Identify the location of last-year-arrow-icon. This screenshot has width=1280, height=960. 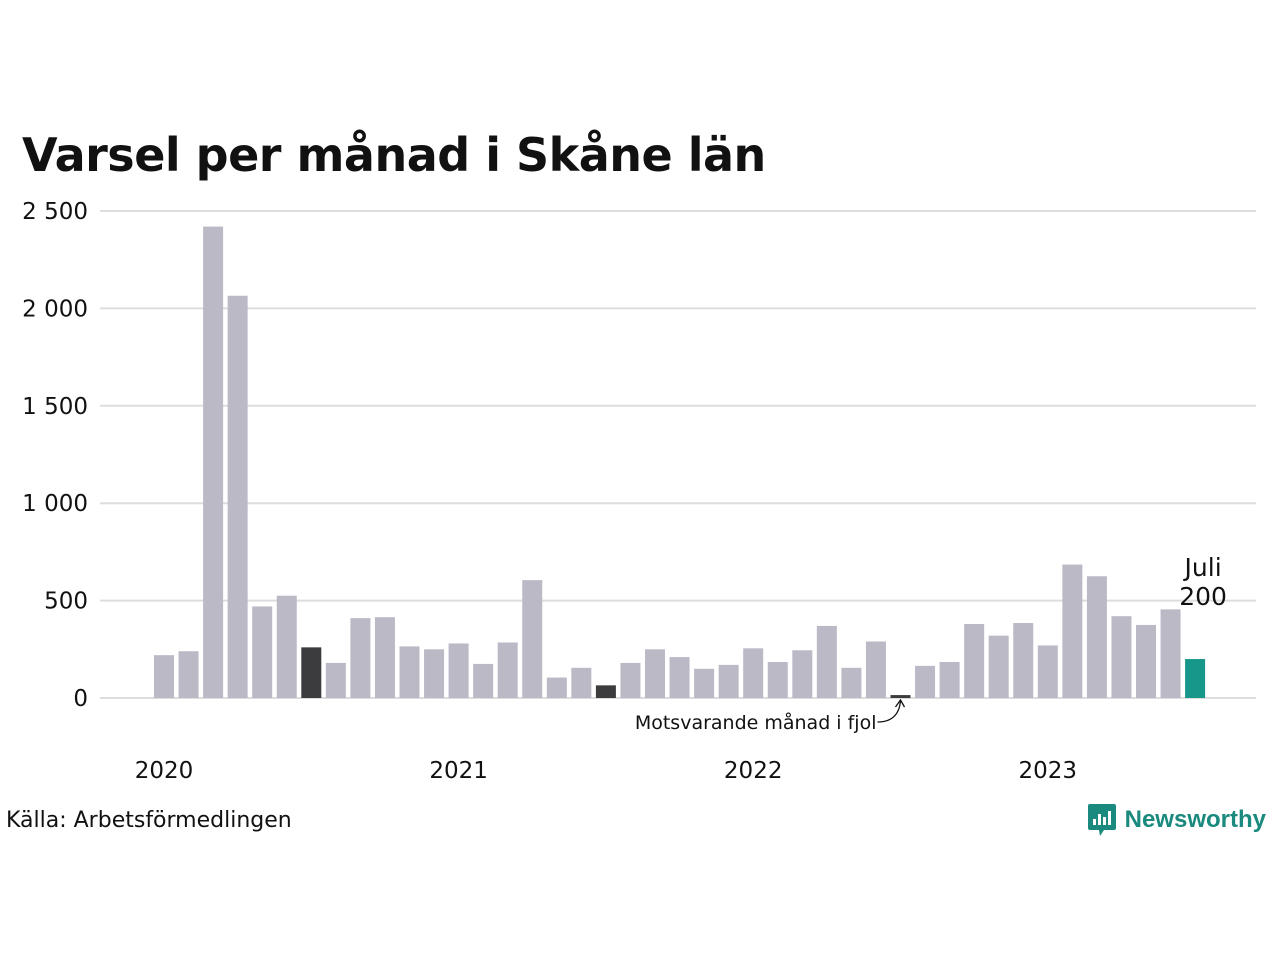
(889, 711).